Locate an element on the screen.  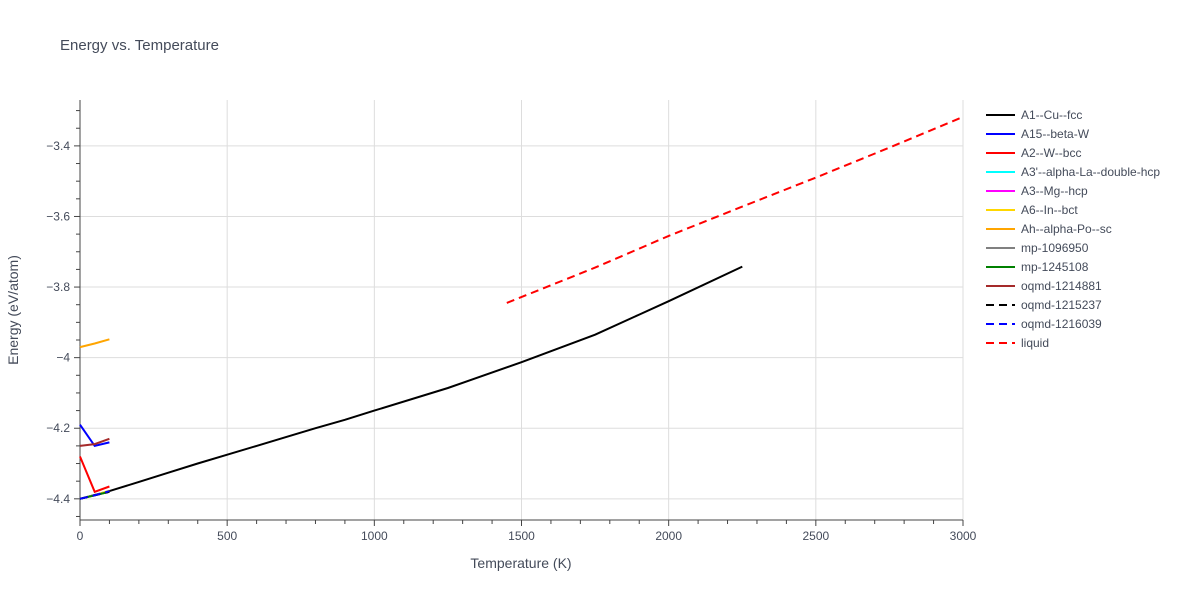
legend-label: Ah--alpha-Po--sc is located at coordinates (1066, 229).